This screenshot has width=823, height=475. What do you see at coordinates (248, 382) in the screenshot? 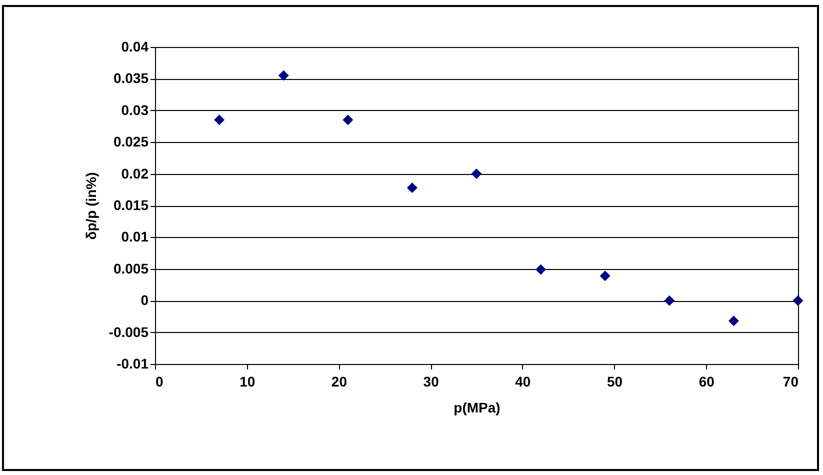
I see `x-tick-label: 10` at bounding box center [248, 382].